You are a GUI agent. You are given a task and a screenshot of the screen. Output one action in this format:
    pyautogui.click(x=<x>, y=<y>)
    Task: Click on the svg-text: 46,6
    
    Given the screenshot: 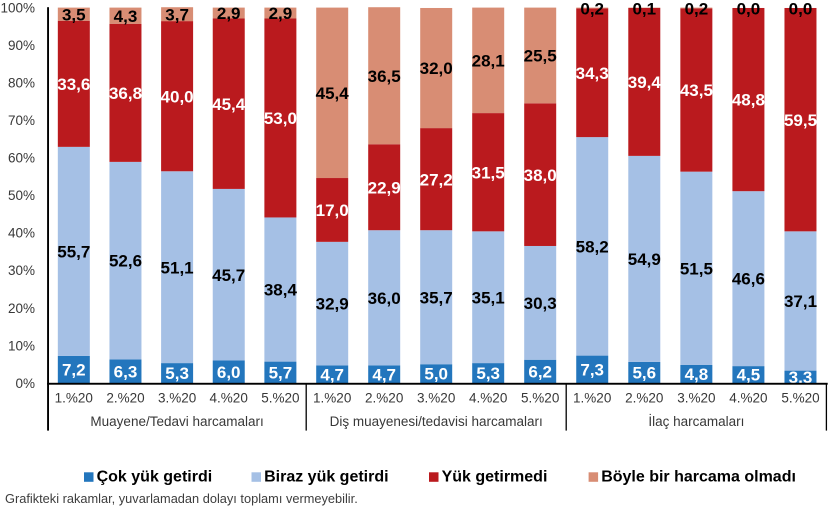 What is the action you would take?
    pyautogui.click(x=748, y=279)
    